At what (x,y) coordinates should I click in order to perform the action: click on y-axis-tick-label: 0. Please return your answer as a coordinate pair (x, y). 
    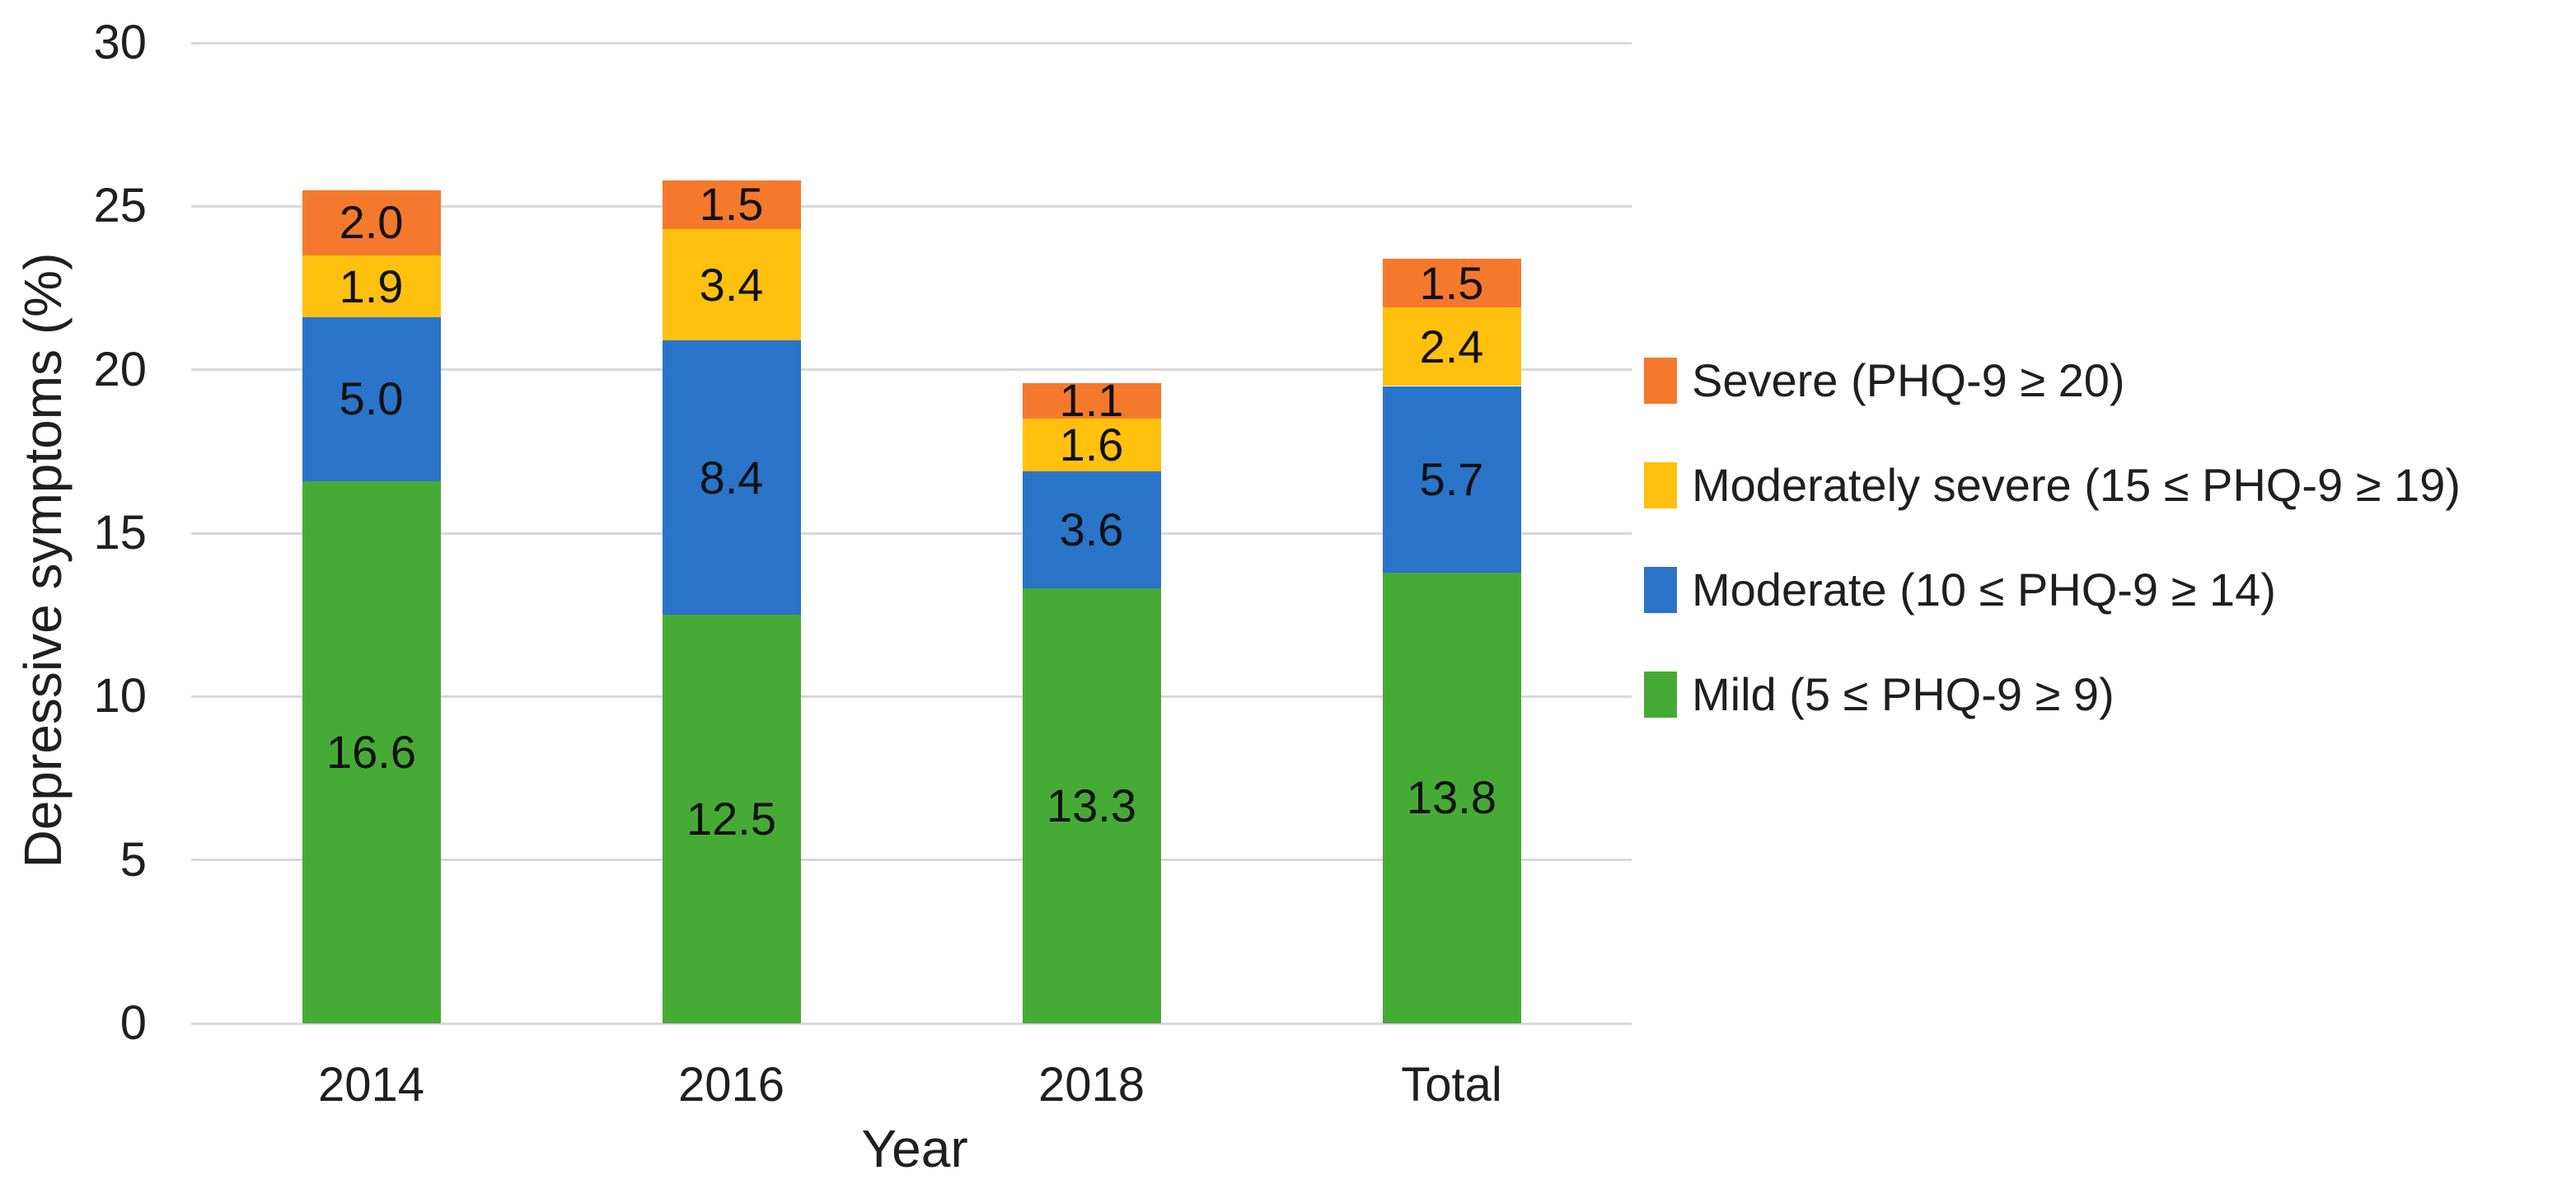
    Looking at the image, I should click on (133, 1023).